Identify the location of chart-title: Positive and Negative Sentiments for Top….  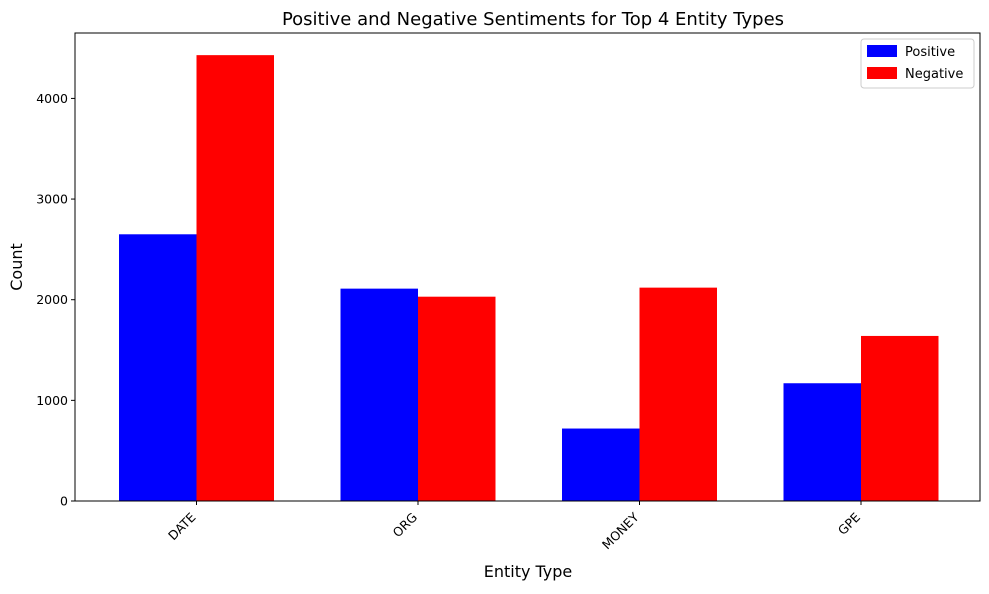
(533, 19).